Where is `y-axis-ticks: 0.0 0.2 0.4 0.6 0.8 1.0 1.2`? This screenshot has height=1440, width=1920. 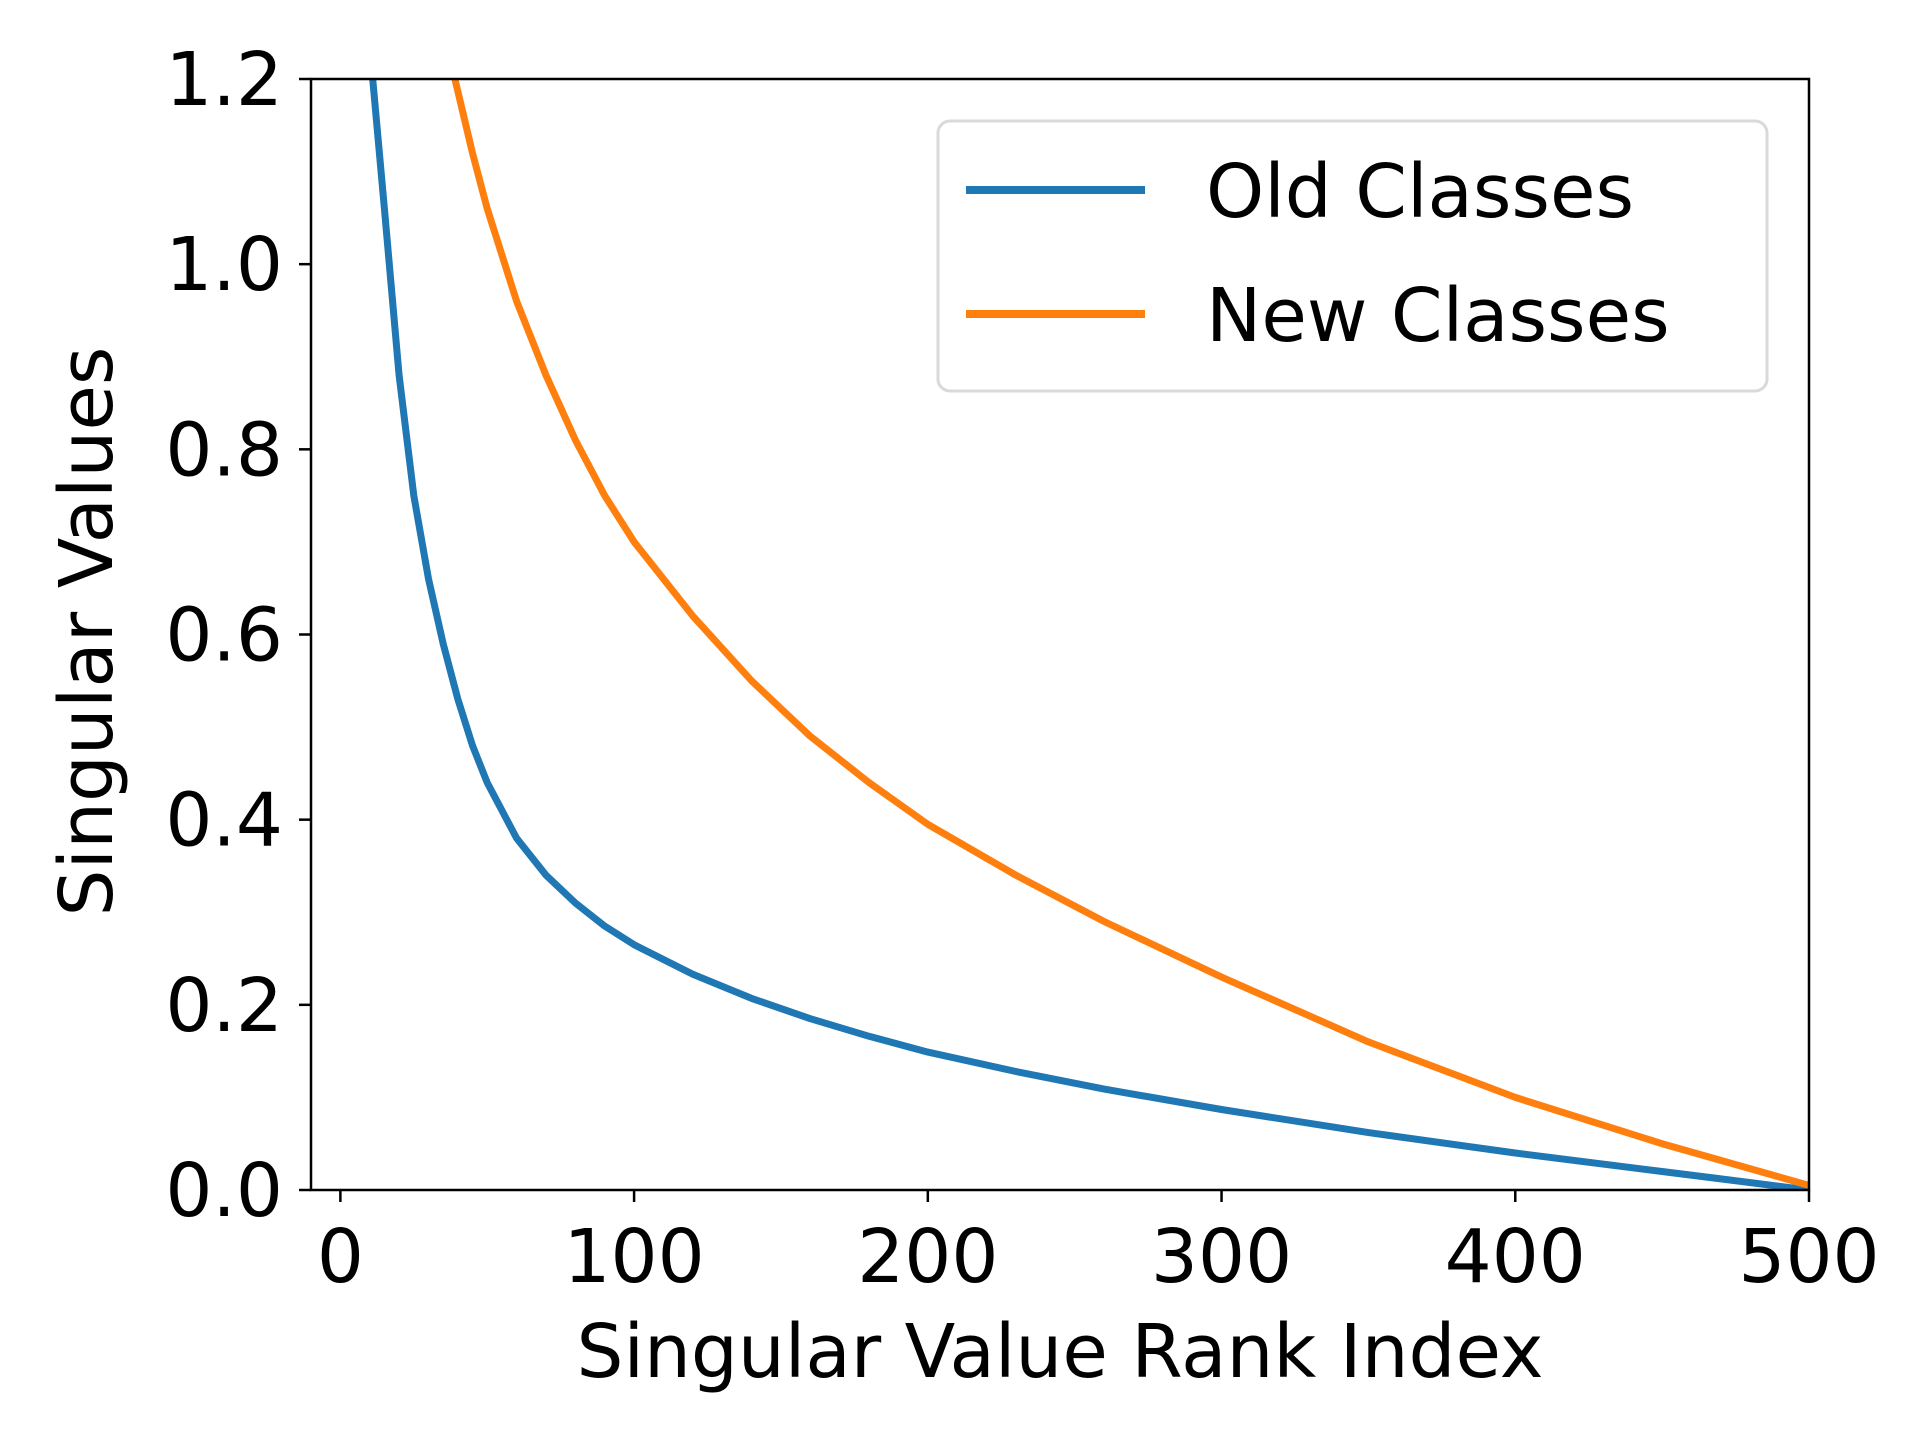
y-axis-ticks: 0.0 0.2 0.4 0.6 0.8 1.0 1.2 is located at coordinates (238, 635).